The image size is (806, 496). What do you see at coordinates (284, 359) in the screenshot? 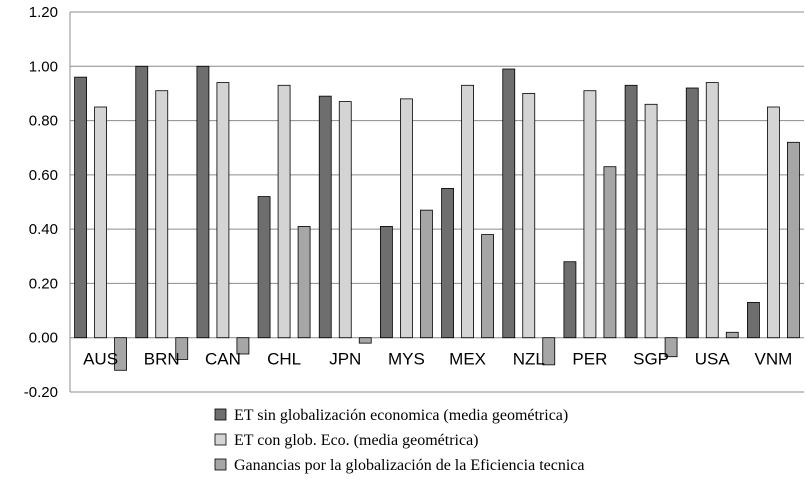
I see `category-label: CHL` at bounding box center [284, 359].